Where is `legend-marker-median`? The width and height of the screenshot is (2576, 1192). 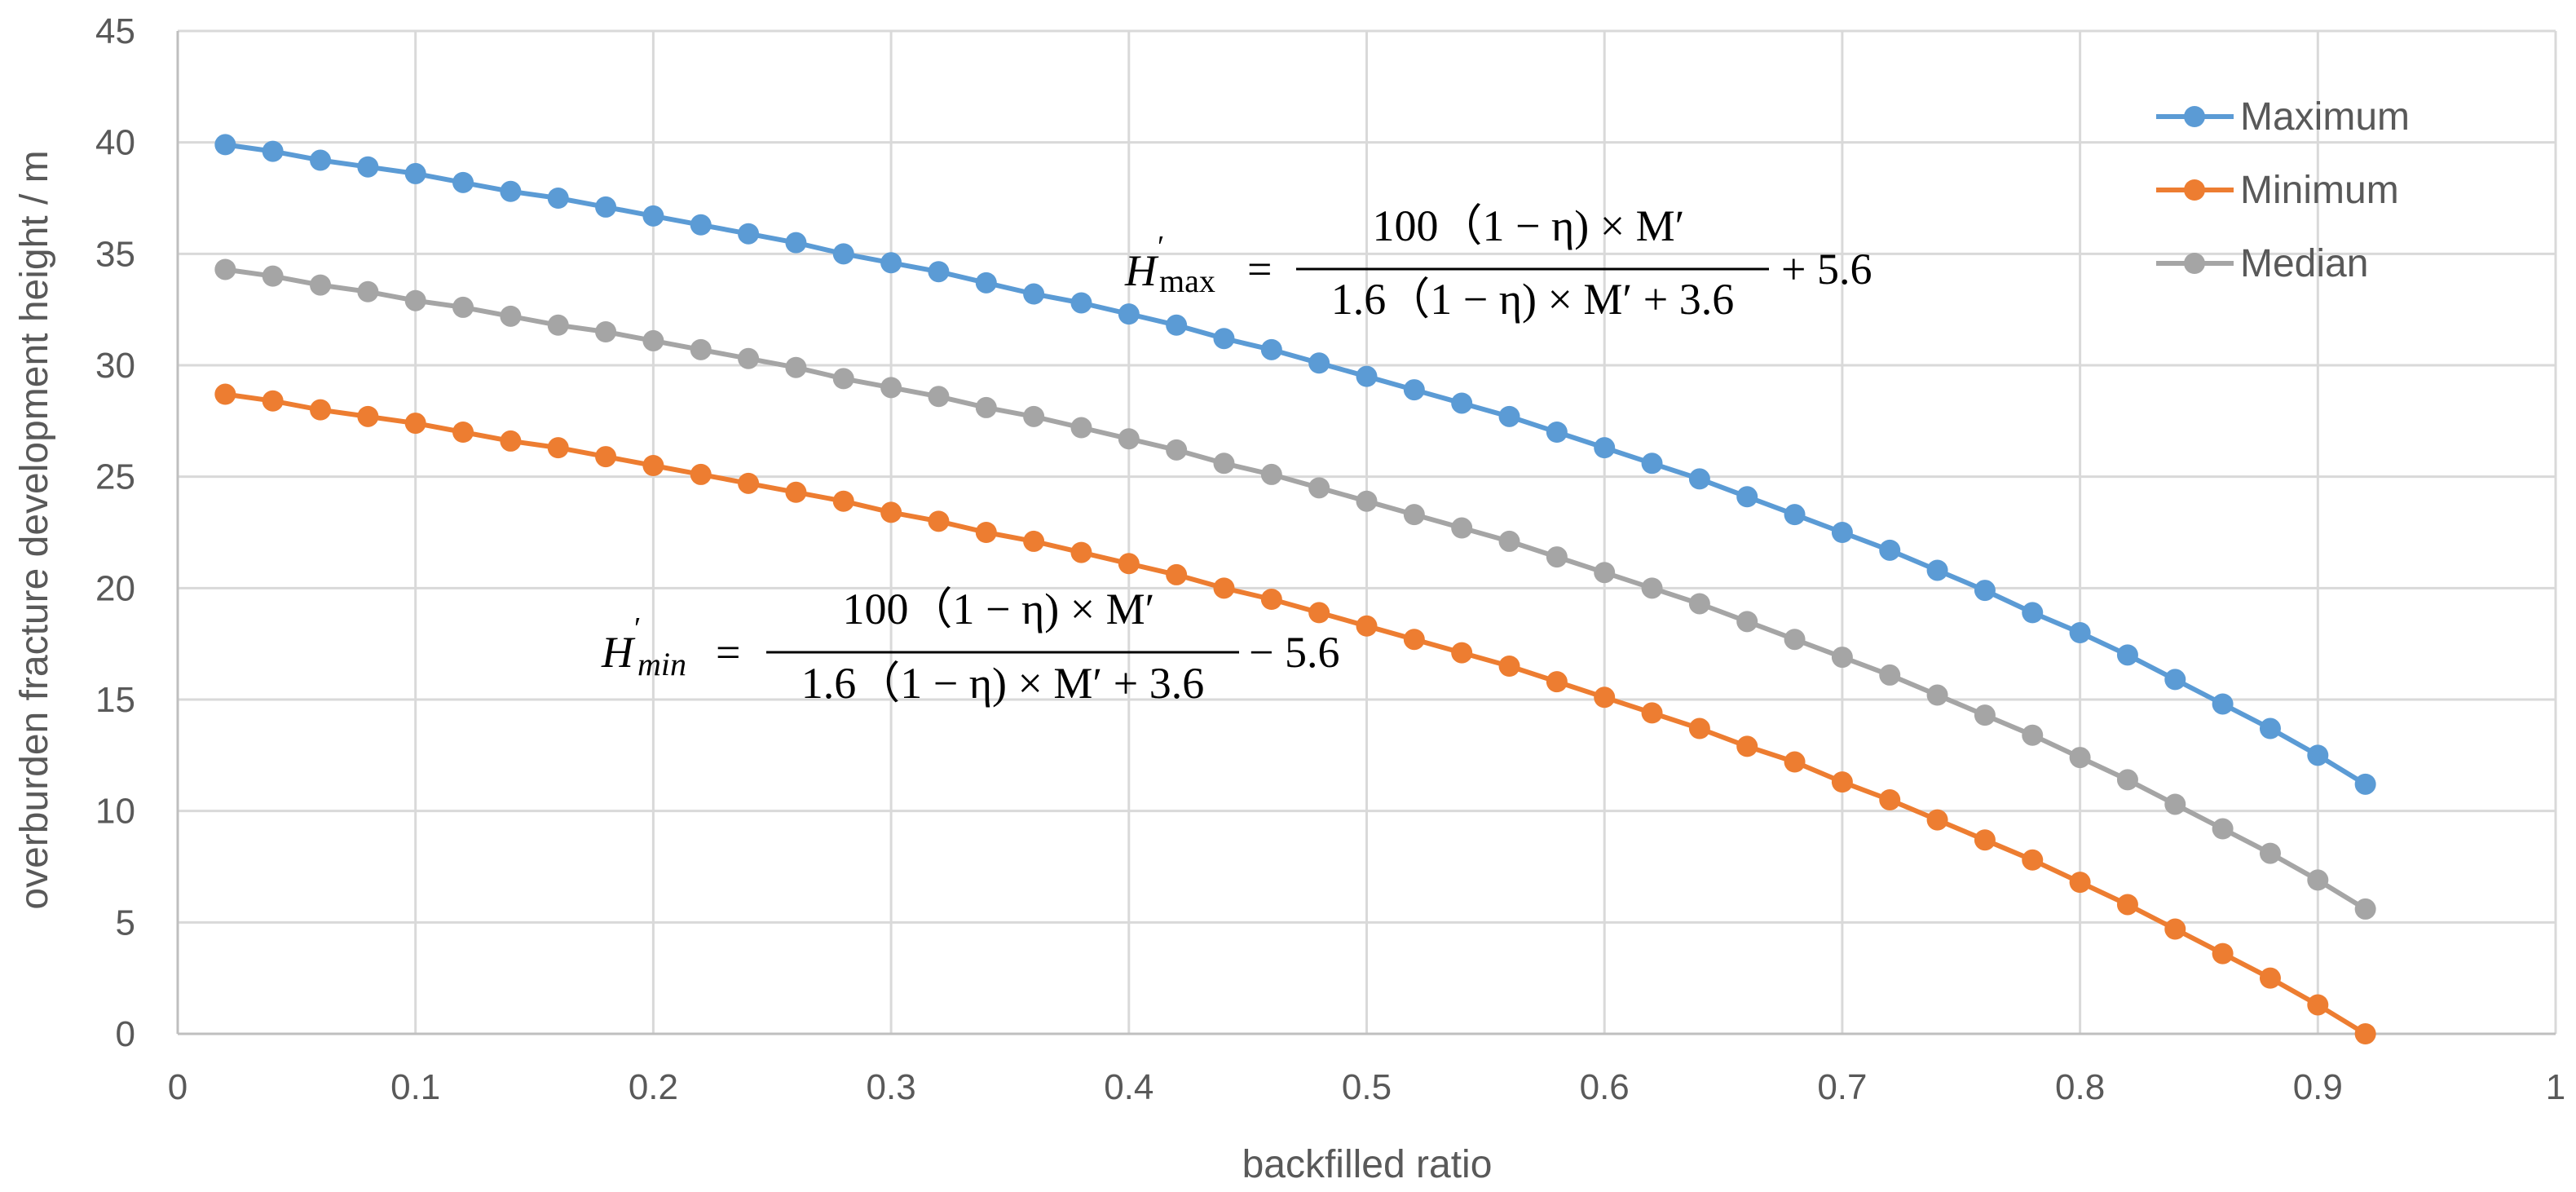
legend-marker-median is located at coordinates (2194, 263).